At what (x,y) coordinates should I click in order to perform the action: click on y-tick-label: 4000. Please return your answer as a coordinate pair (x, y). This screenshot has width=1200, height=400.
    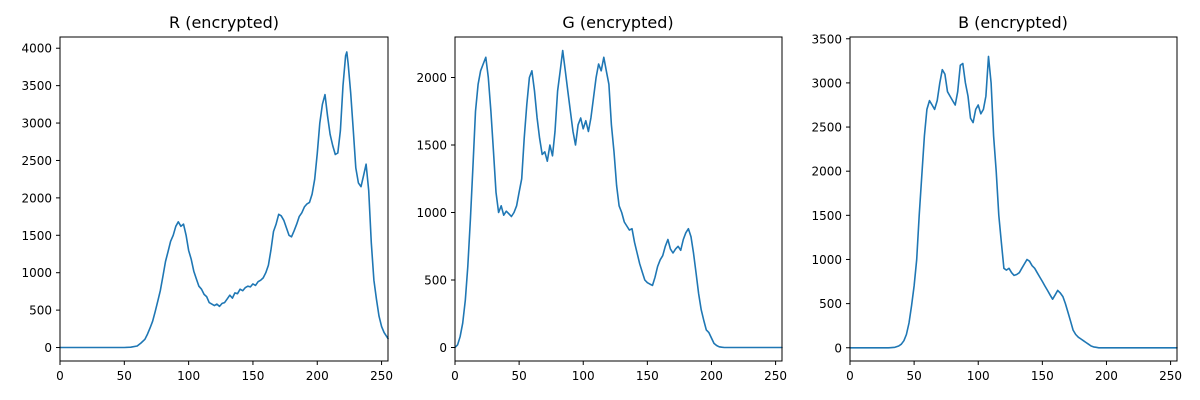
    Looking at the image, I should click on (36, 49).